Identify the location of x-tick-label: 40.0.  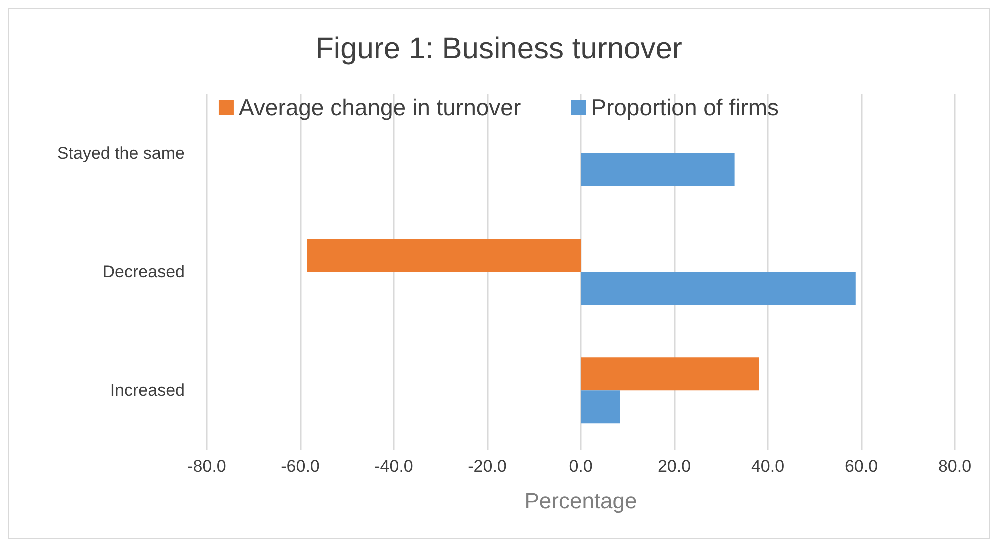
(768, 466).